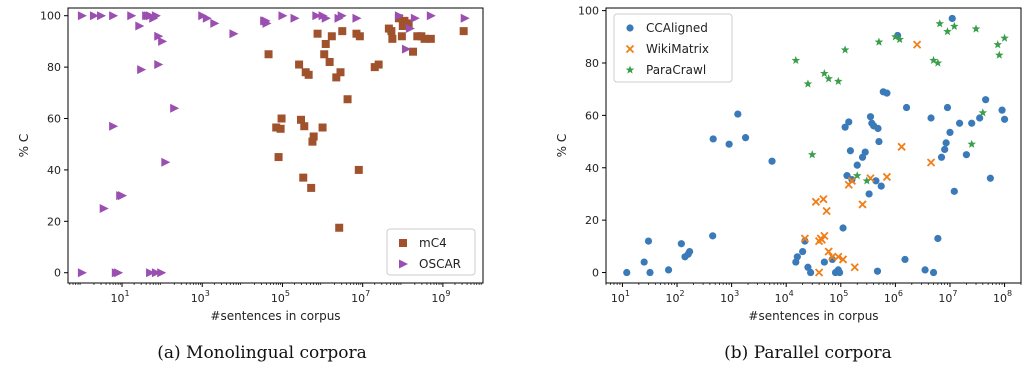 The width and height of the screenshot is (1027, 367). I want to click on legend-label: CCAligned, so click(677, 28).